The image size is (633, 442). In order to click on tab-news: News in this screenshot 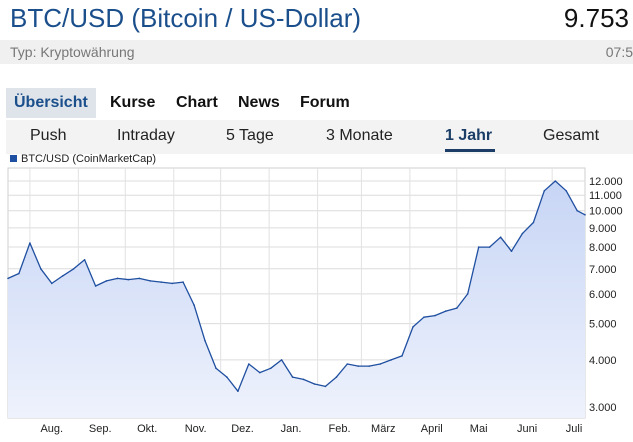, I will do `click(259, 102)`.